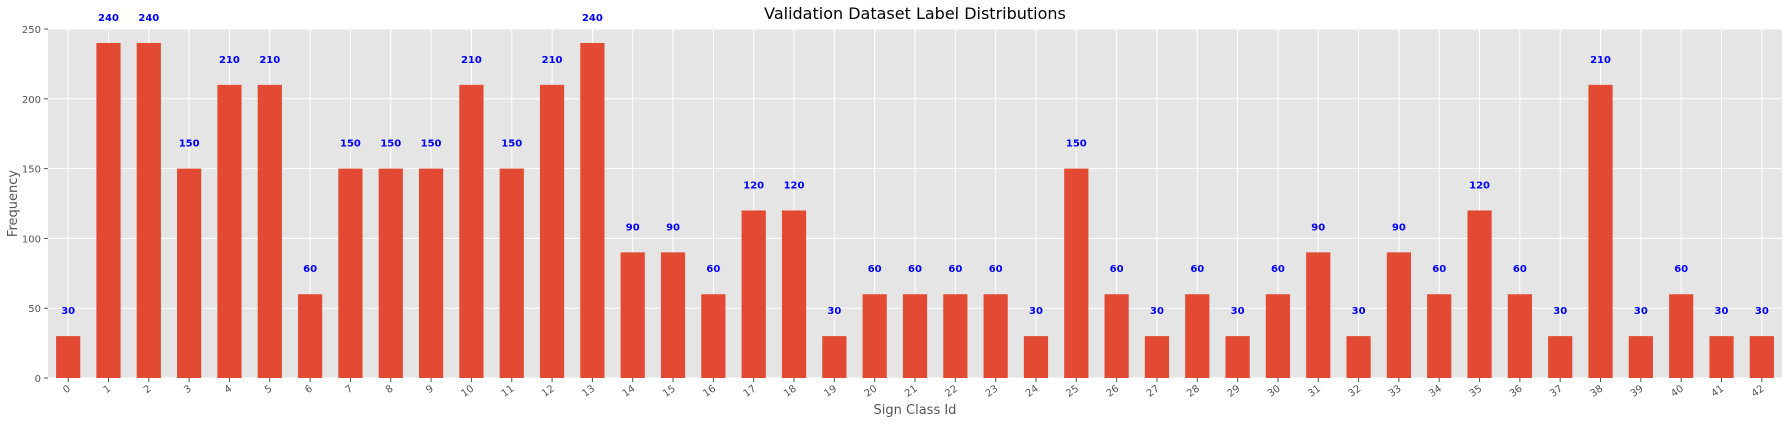  Describe the element at coordinates (790, 391) in the screenshot. I see `x-tick-label: 18` at that location.